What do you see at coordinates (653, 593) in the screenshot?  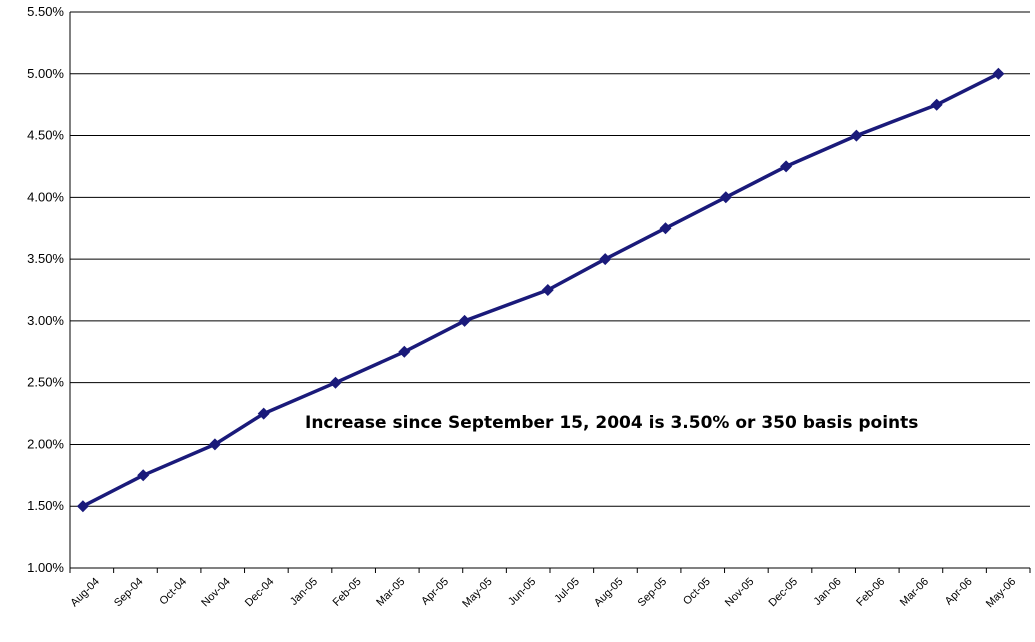 I see `x-tick-label: Sep-05` at bounding box center [653, 593].